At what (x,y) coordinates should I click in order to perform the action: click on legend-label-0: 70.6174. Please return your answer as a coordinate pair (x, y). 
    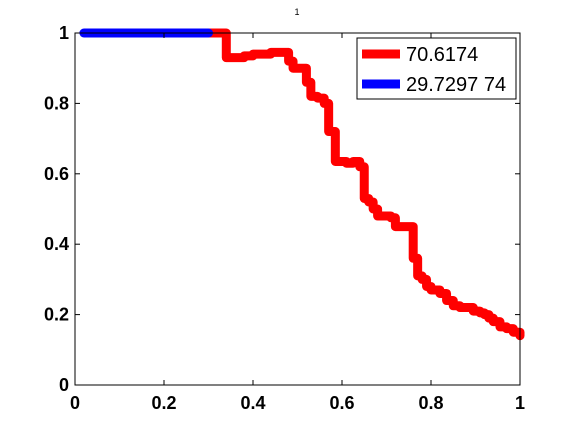
    Looking at the image, I should click on (442, 55).